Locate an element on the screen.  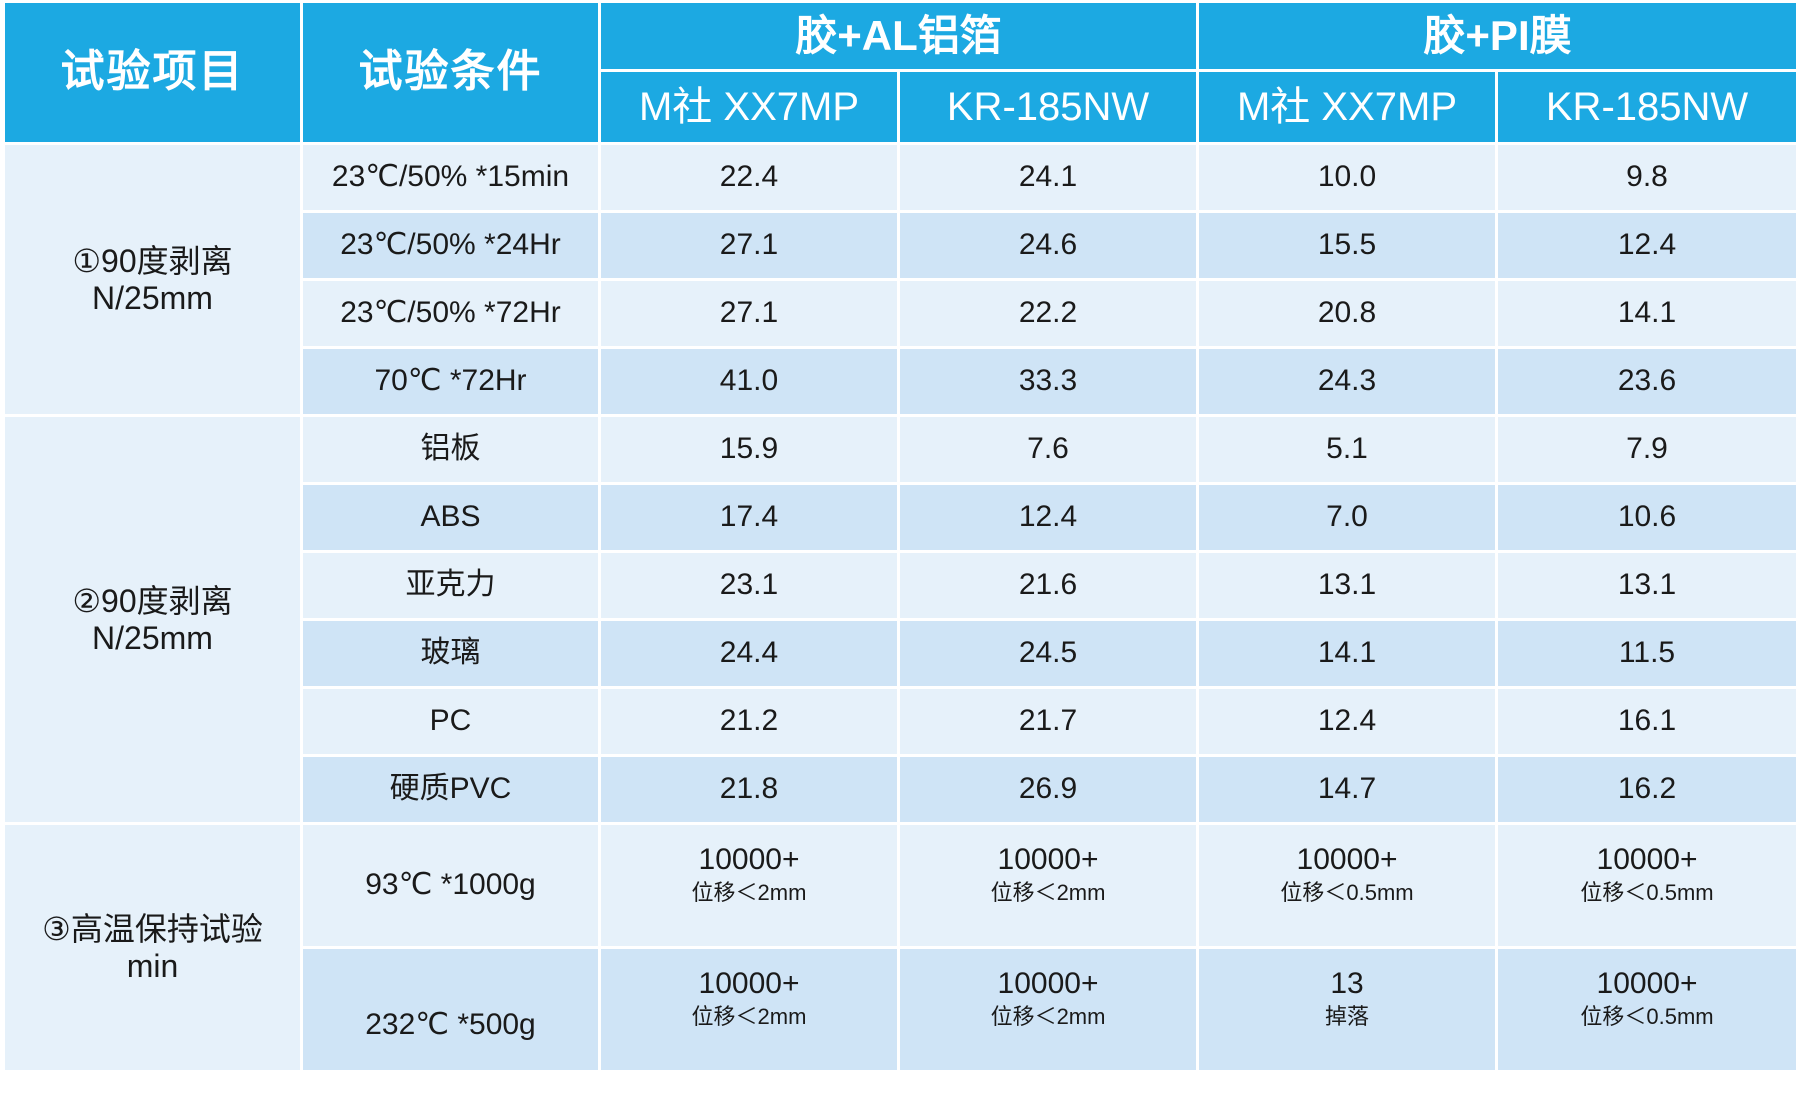
value-cell: 15.5 is located at coordinates (1347, 245).